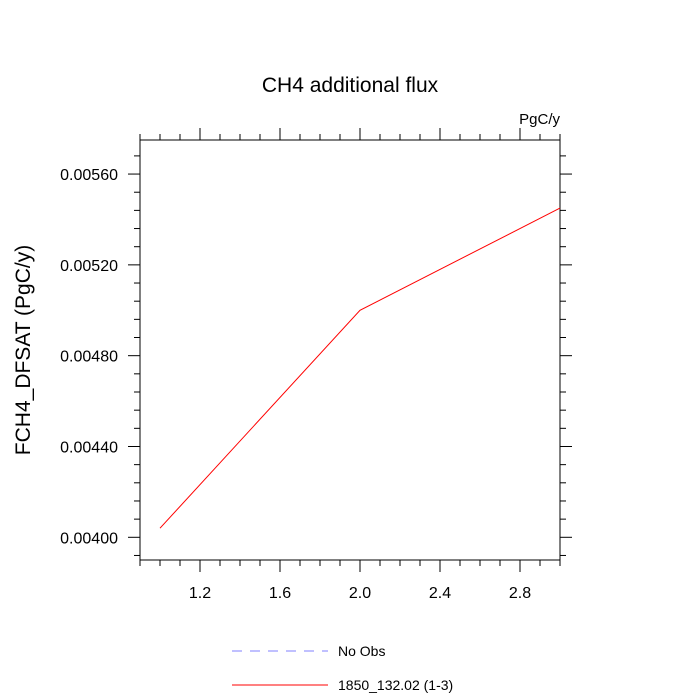 This screenshot has width=700, height=700. Describe the element at coordinates (360, 593) in the screenshot. I see `x-tick-label: 2.0` at that location.